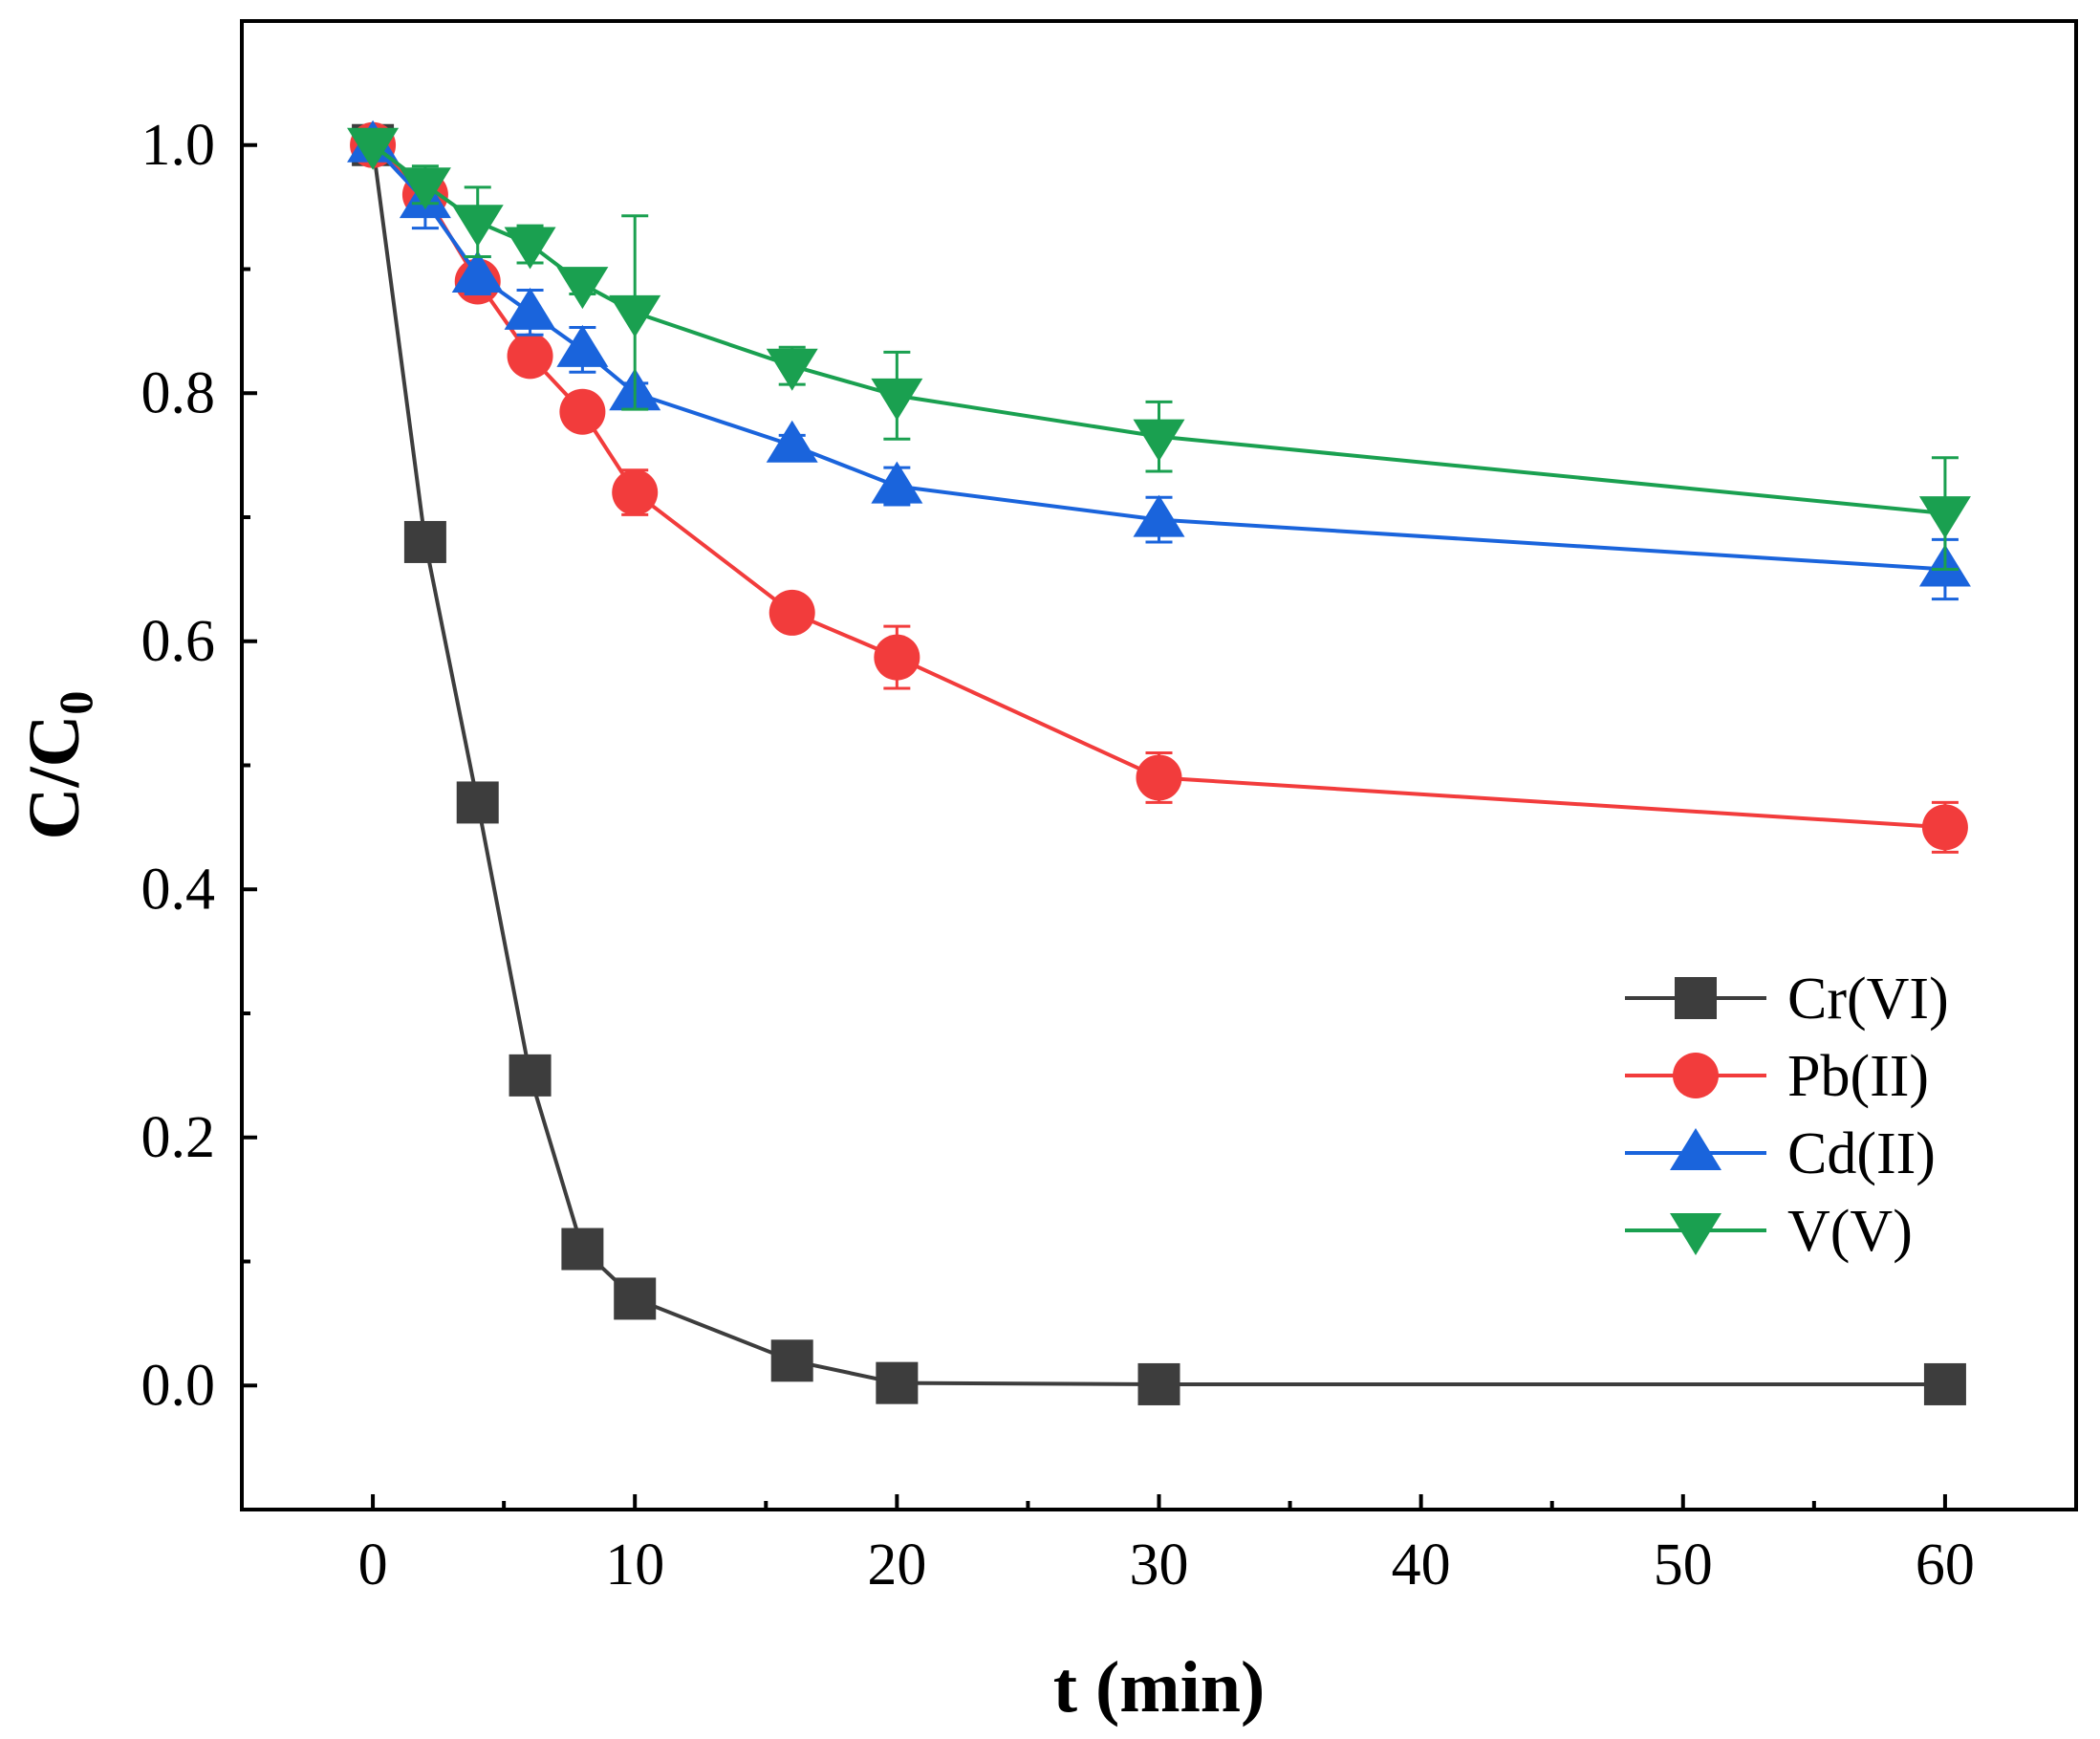  Describe the element at coordinates (178, 392) in the screenshot. I see `y-tick-label: 0.8` at that location.